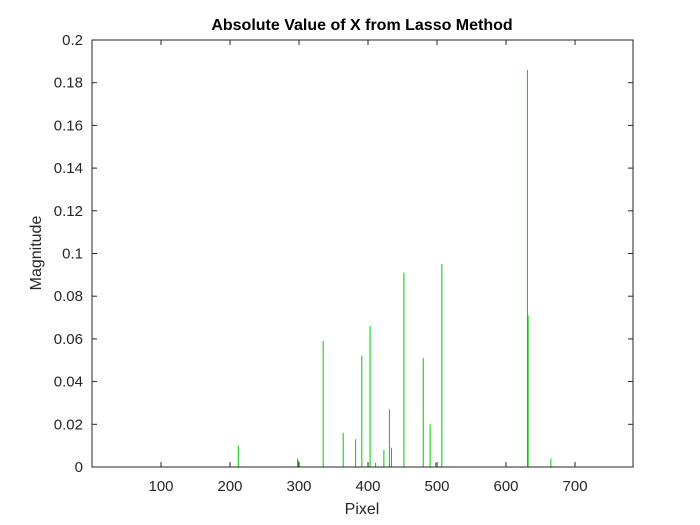 The image size is (700, 525). Describe the element at coordinates (68, 83) in the screenshot. I see `y-tick-label: 0.18` at that location.